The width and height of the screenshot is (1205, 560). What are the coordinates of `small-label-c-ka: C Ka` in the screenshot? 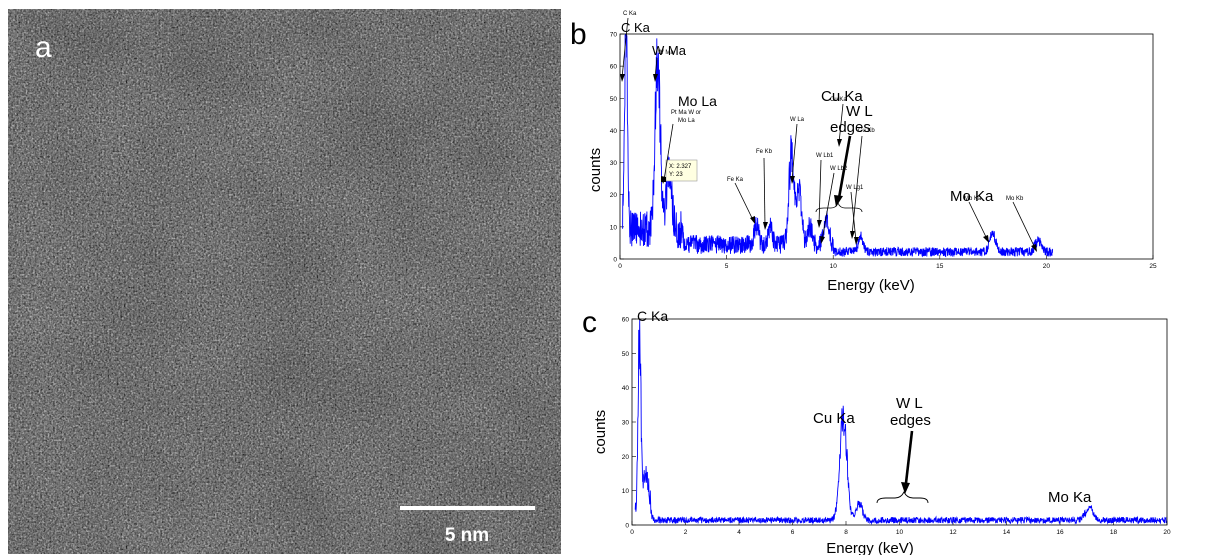 It's located at (630, 14).